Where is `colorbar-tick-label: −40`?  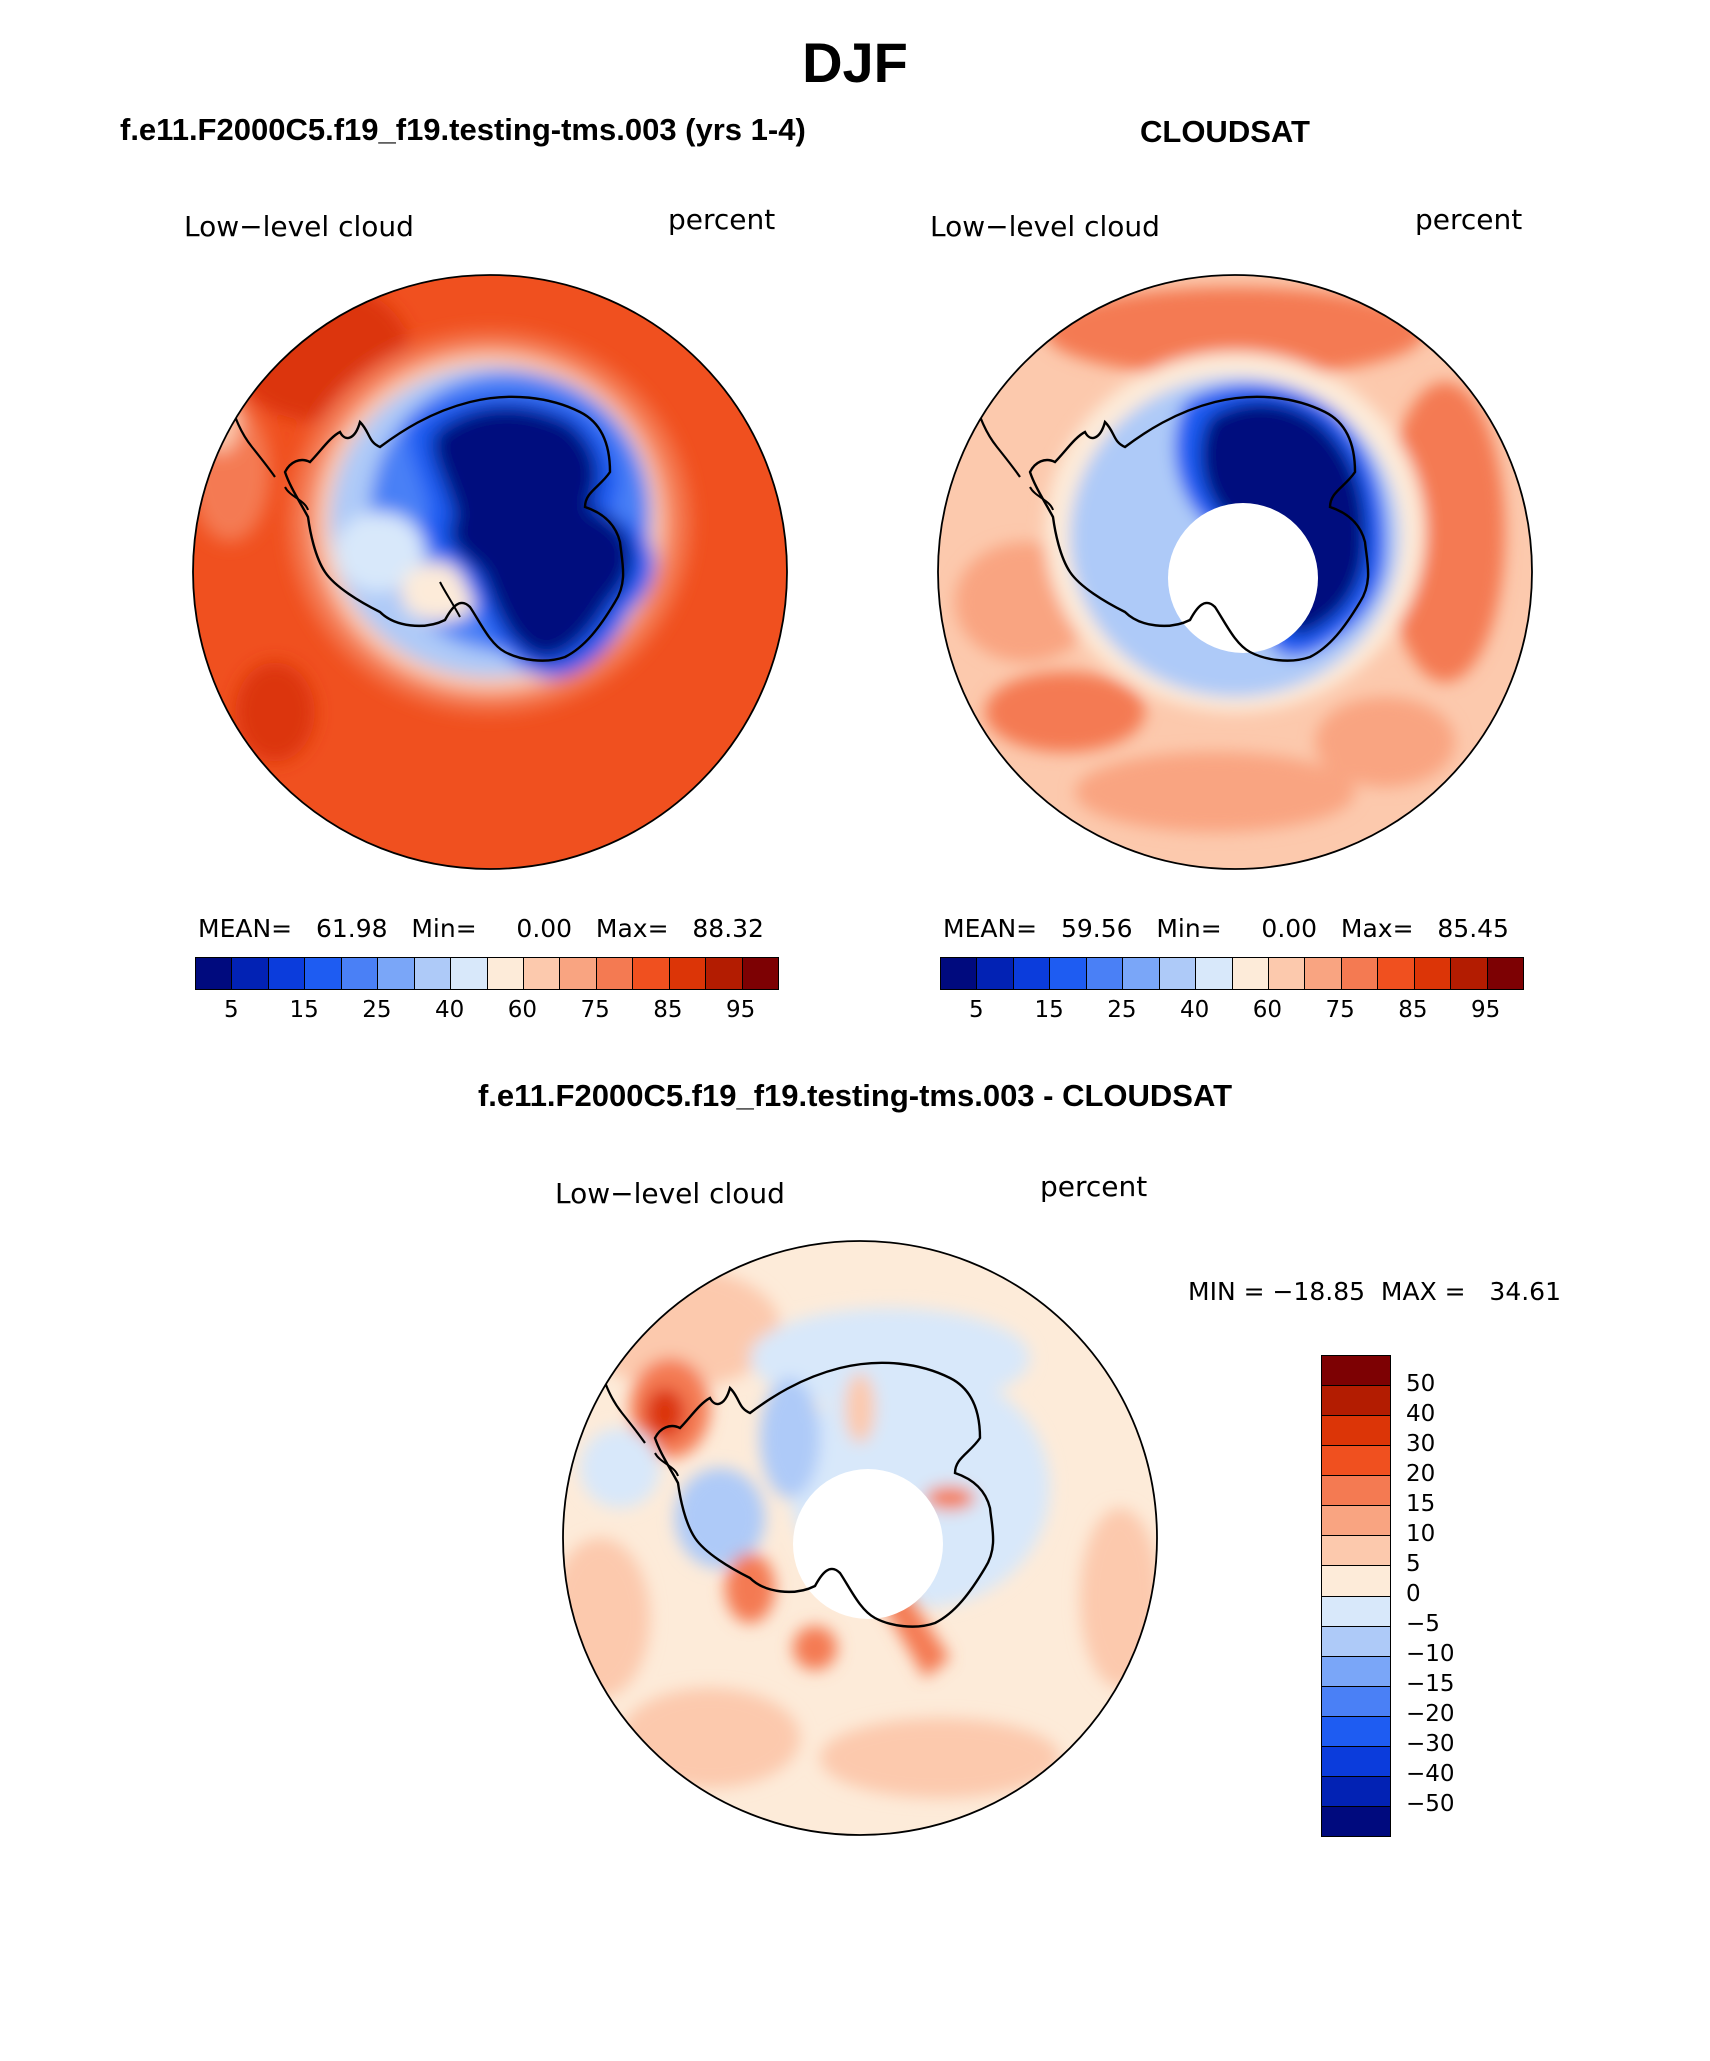
colorbar-tick-label: −40 is located at coordinates (1430, 1774).